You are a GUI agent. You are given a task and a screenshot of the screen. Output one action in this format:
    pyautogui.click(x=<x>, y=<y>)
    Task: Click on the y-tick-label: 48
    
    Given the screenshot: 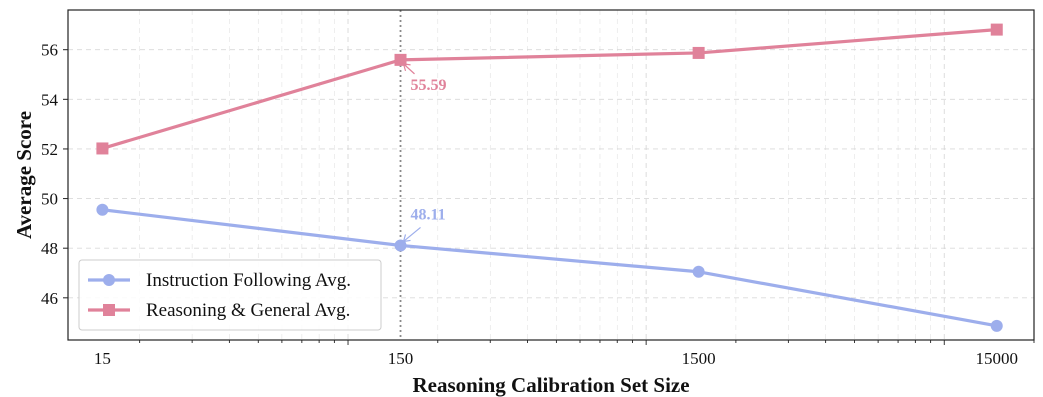 What is the action you would take?
    pyautogui.click(x=49, y=248)
    